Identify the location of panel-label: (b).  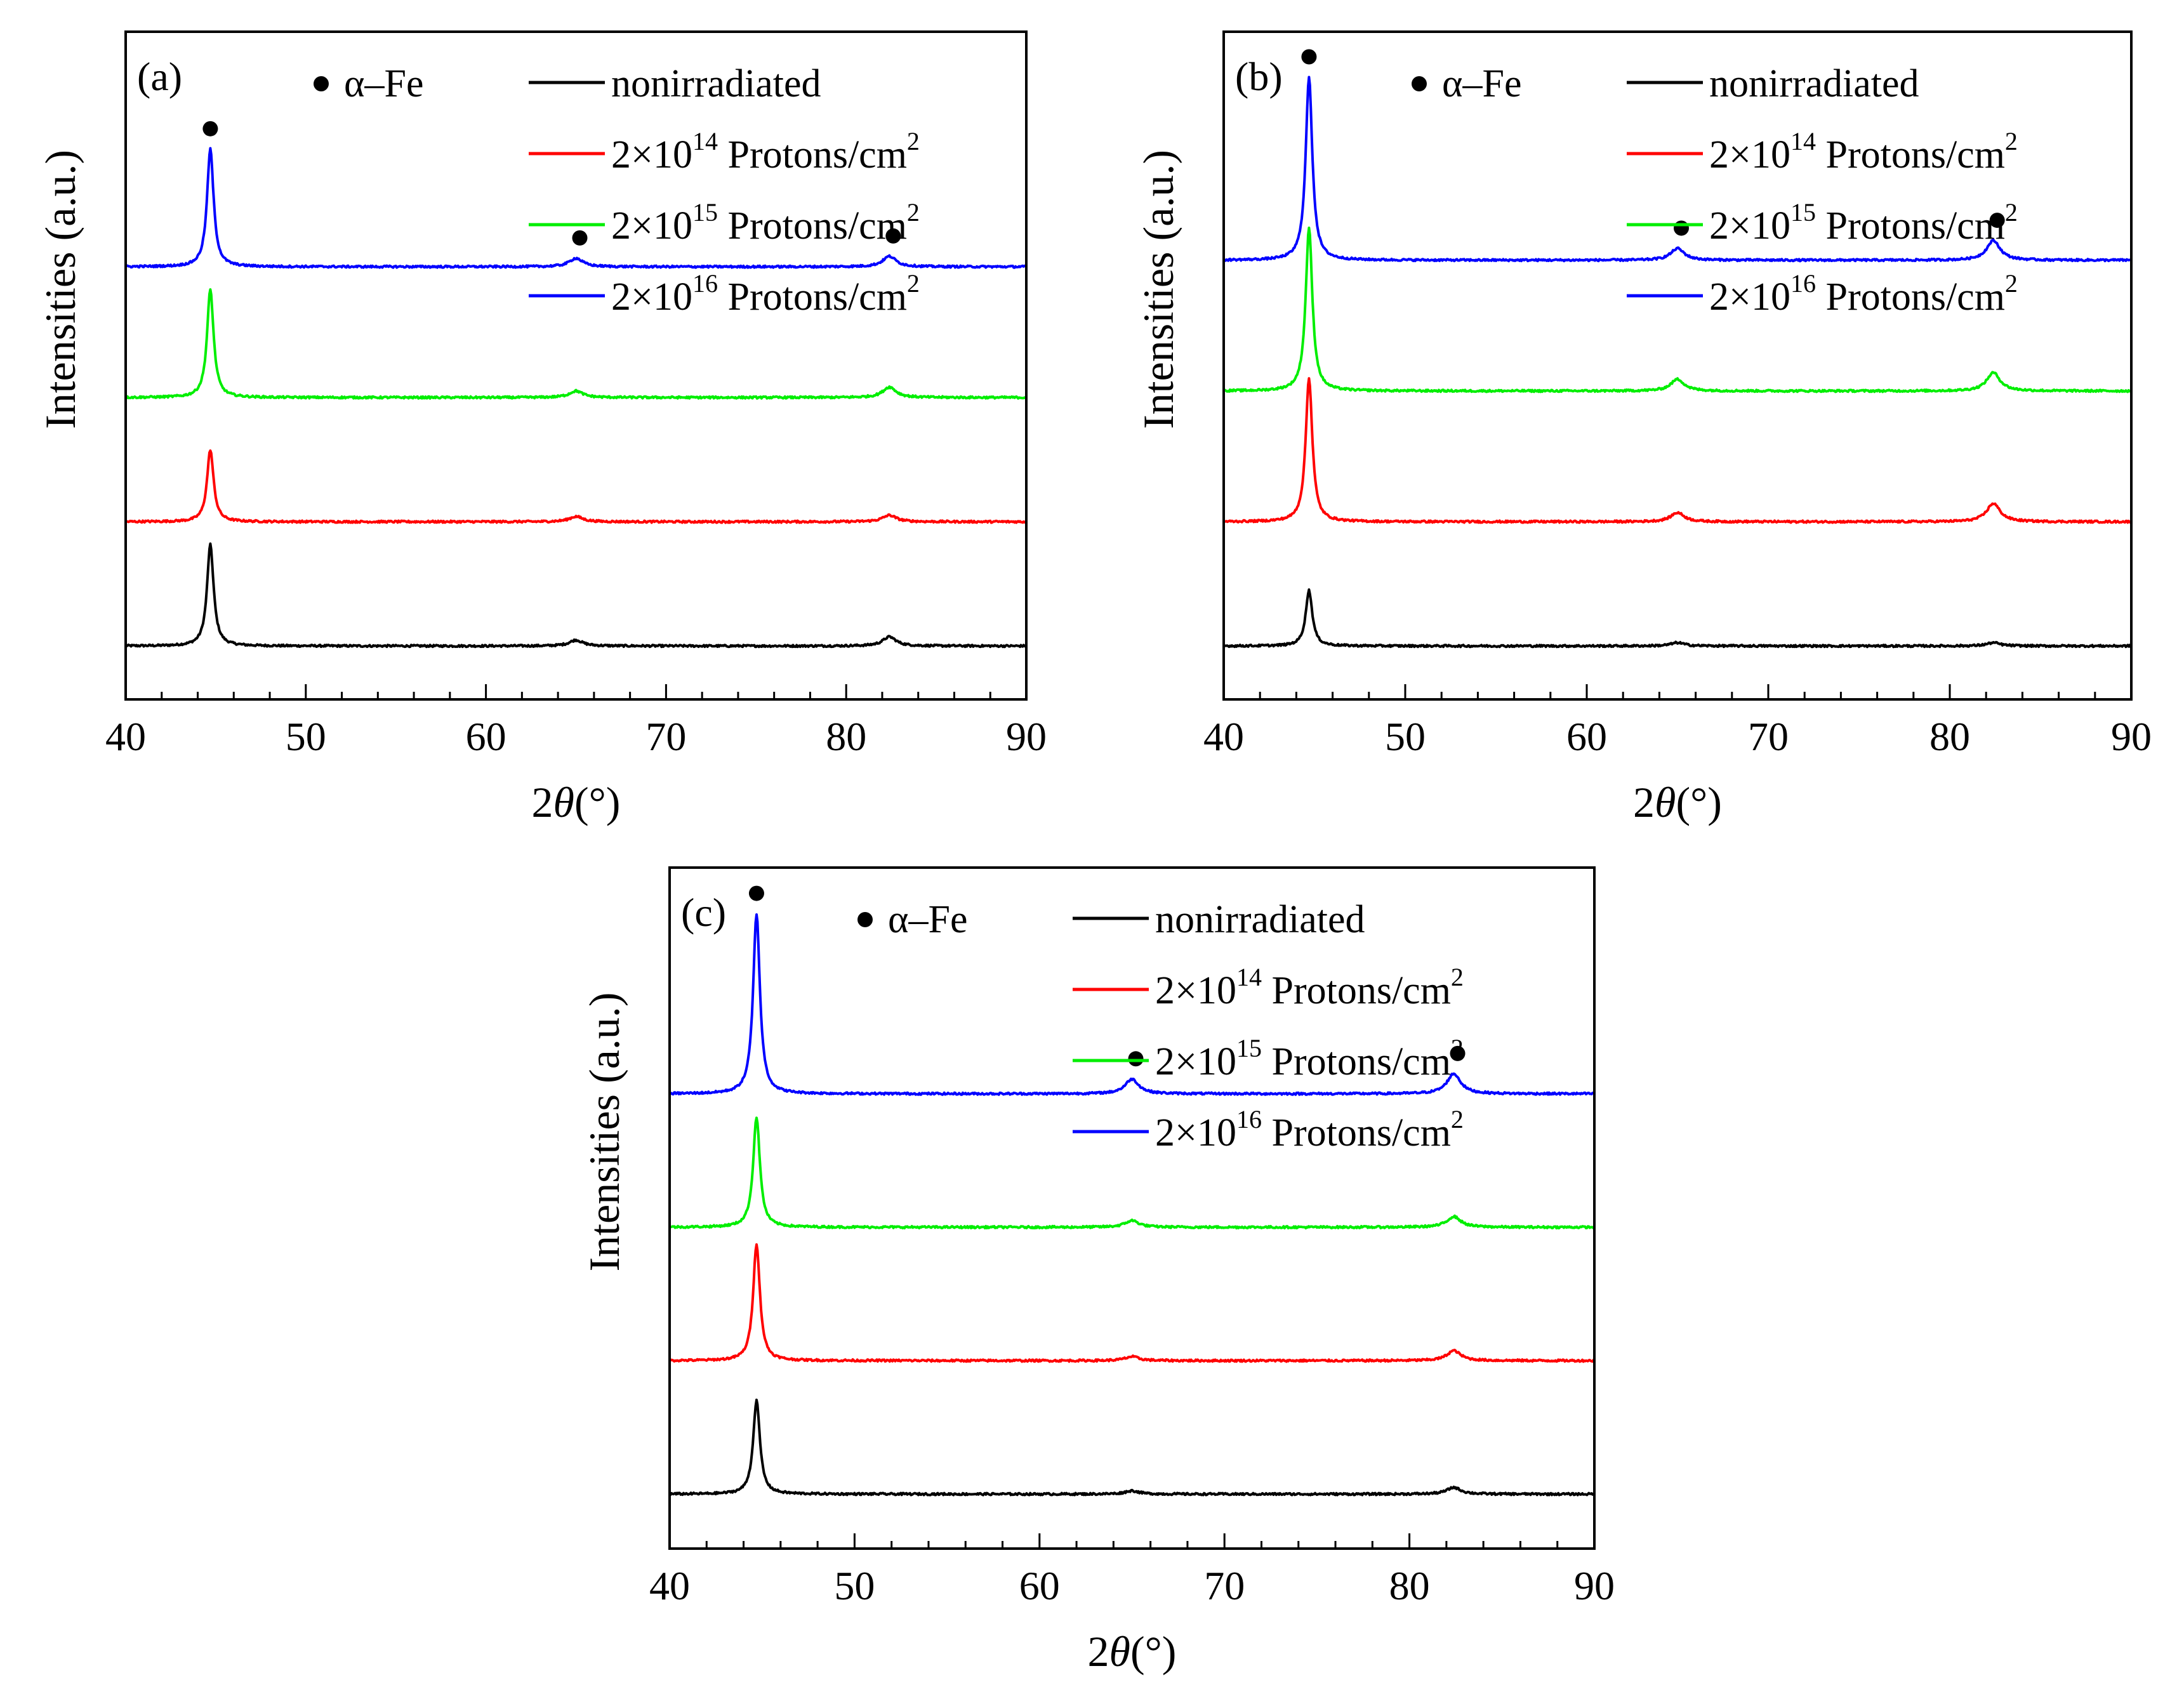
(1259, 76).